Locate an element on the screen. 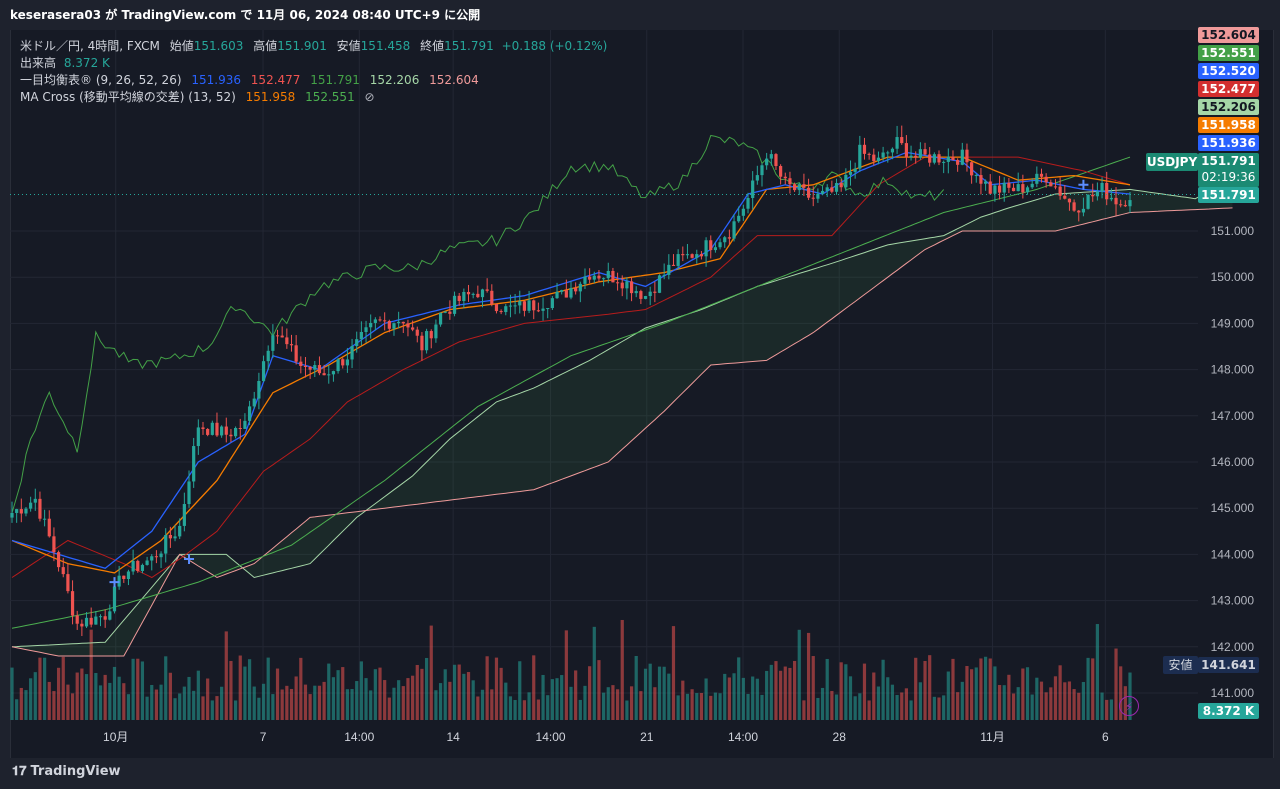 The height and width of the screenshot is (789, 1280). price-label-spanA: 152.206 is located at coordinates (1228, 107).